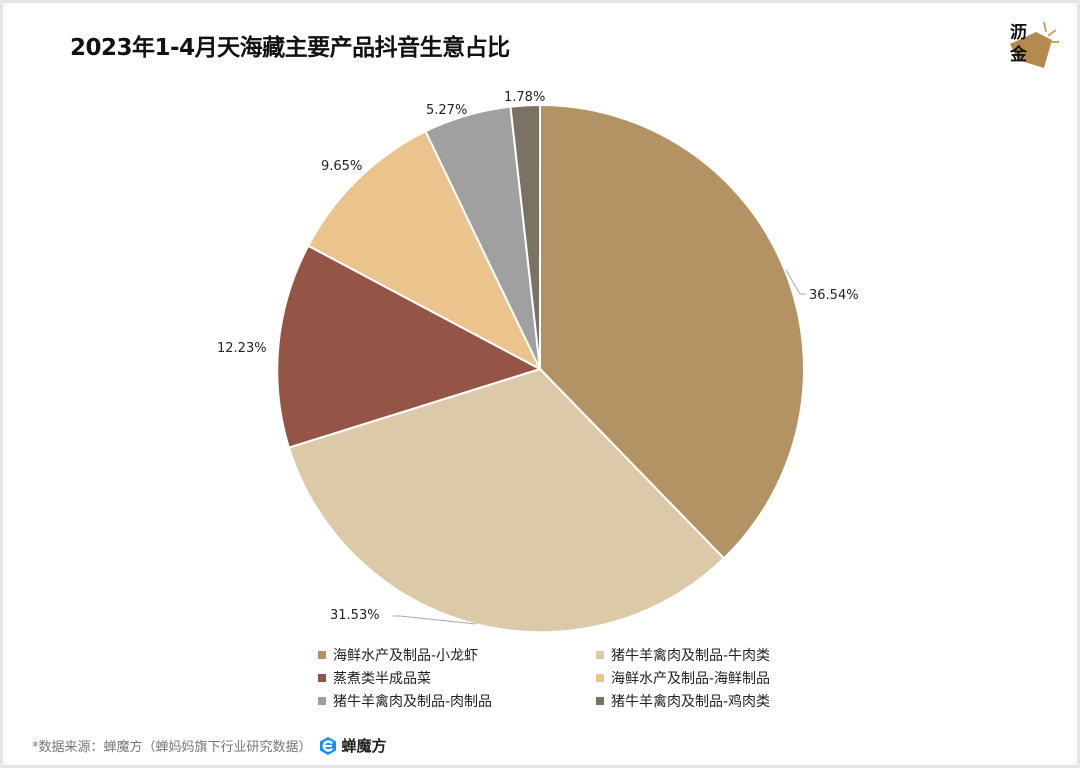 Image resolution: width=1080 pixels, height=768 pixels. I want to click on source-brand: 蝉魔方, so click(352, 745).